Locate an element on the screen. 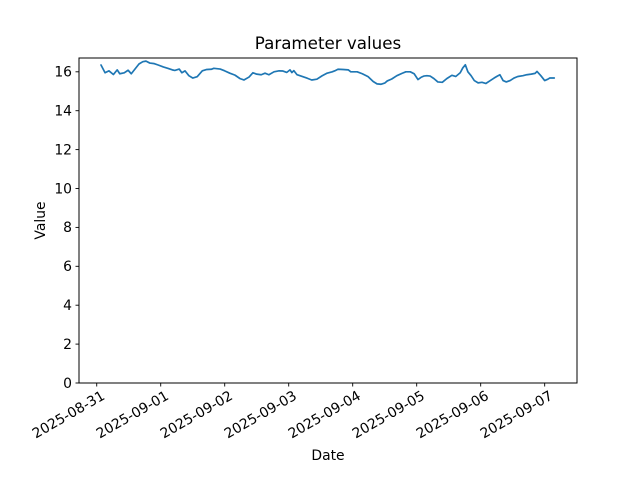 The image size is (640, 480). y-tick-label: 12 is located at coordinates (63, 150).